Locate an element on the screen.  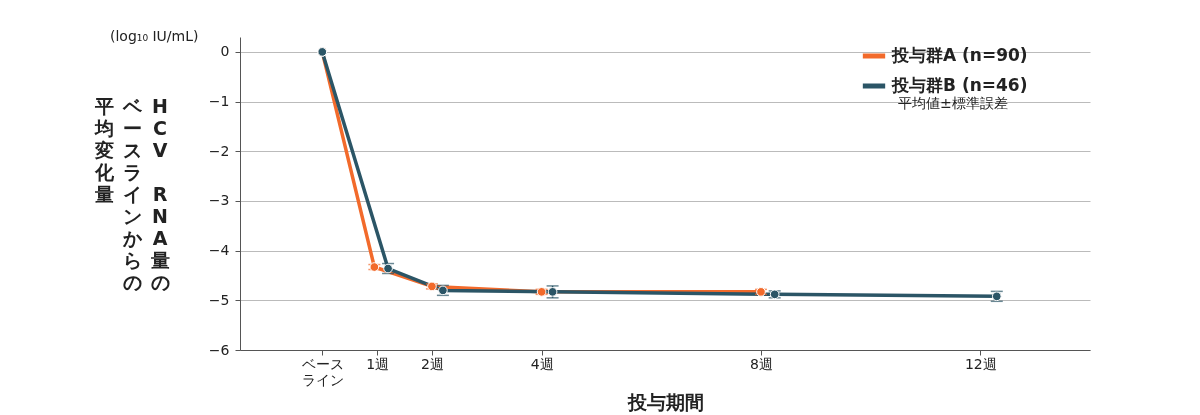
y-tick-label: −3 is located at coordinates (219, 200).